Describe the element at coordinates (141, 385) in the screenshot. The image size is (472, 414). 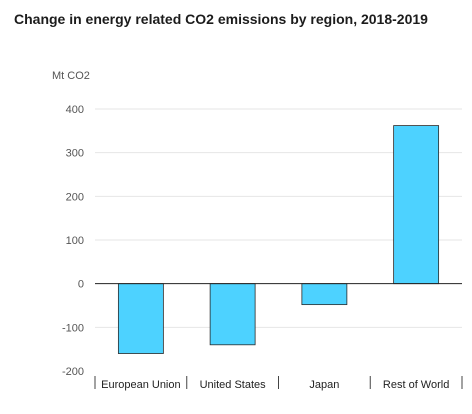
I see `x-category-label: European Union` at that location.